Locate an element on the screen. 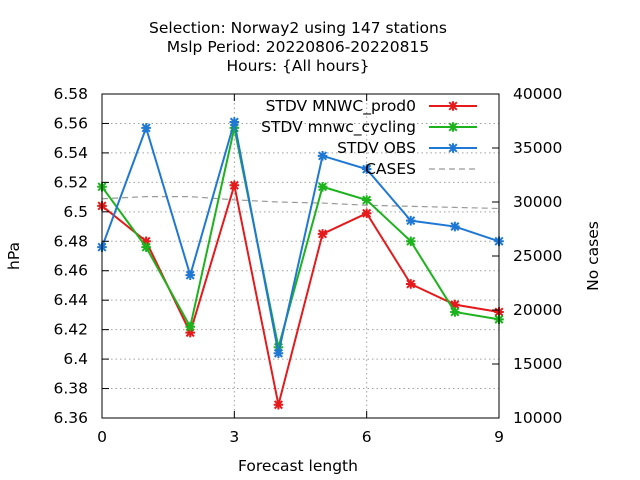 The height and width of the screenshot is (480, 640). y2-axis-label: No cases is located at coordinates (593, 256).